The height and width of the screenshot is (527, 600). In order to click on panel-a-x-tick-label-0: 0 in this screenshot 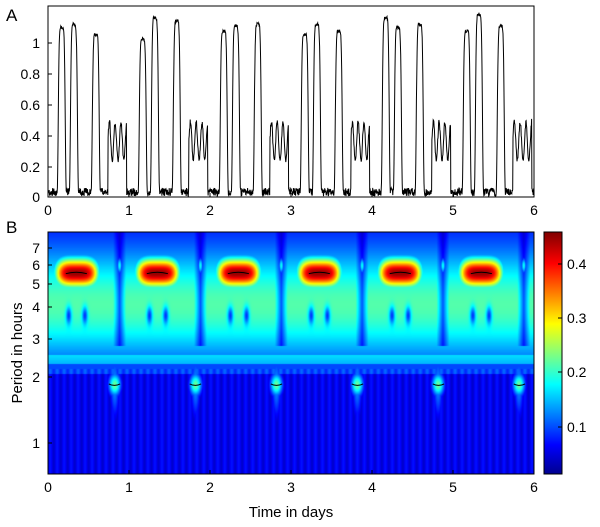, I will do `click(48, 210)`.